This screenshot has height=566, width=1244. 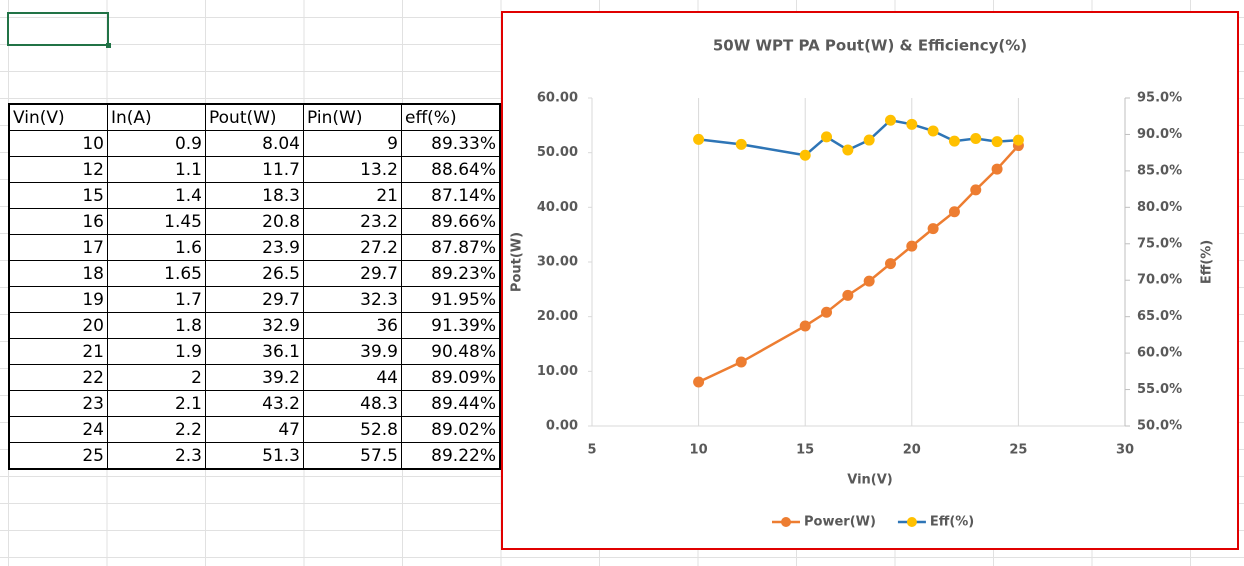 What do you see at coordinates (870, 46) in the screenshot?
I see `chart-title: 50W WPT PA Pout(W) & Efficiency(%)` at bounding box center [870, 46].